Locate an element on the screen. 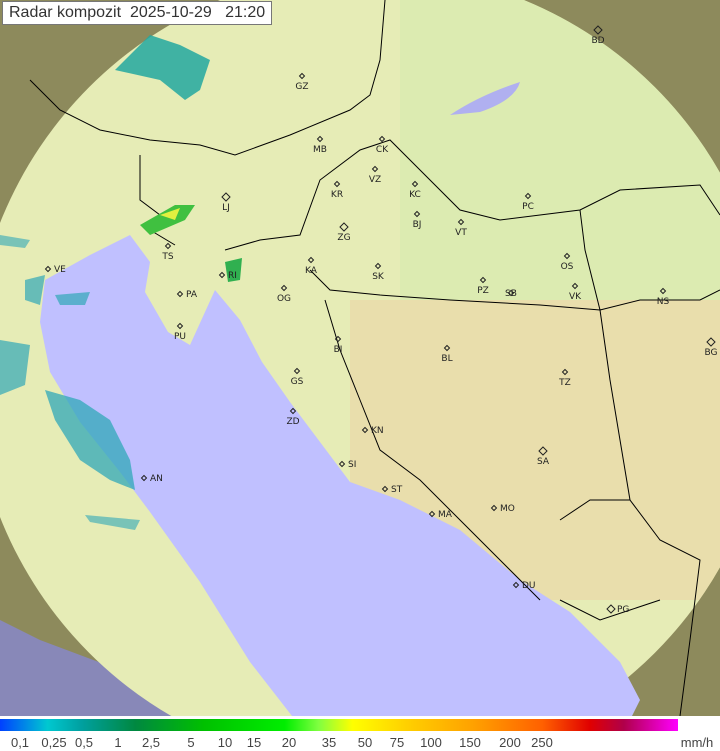 The width and height of the screenshot is (720, 751). city-label: AN is located at coordinates (156, 479).